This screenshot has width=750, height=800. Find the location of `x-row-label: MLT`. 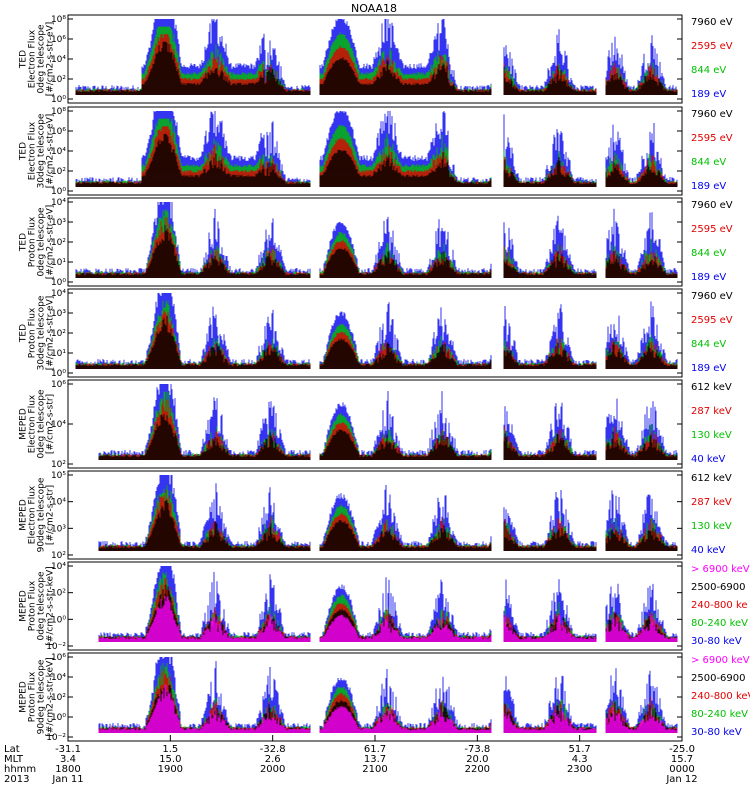

x-row-label: MLT is located at coordinates (14, 759).